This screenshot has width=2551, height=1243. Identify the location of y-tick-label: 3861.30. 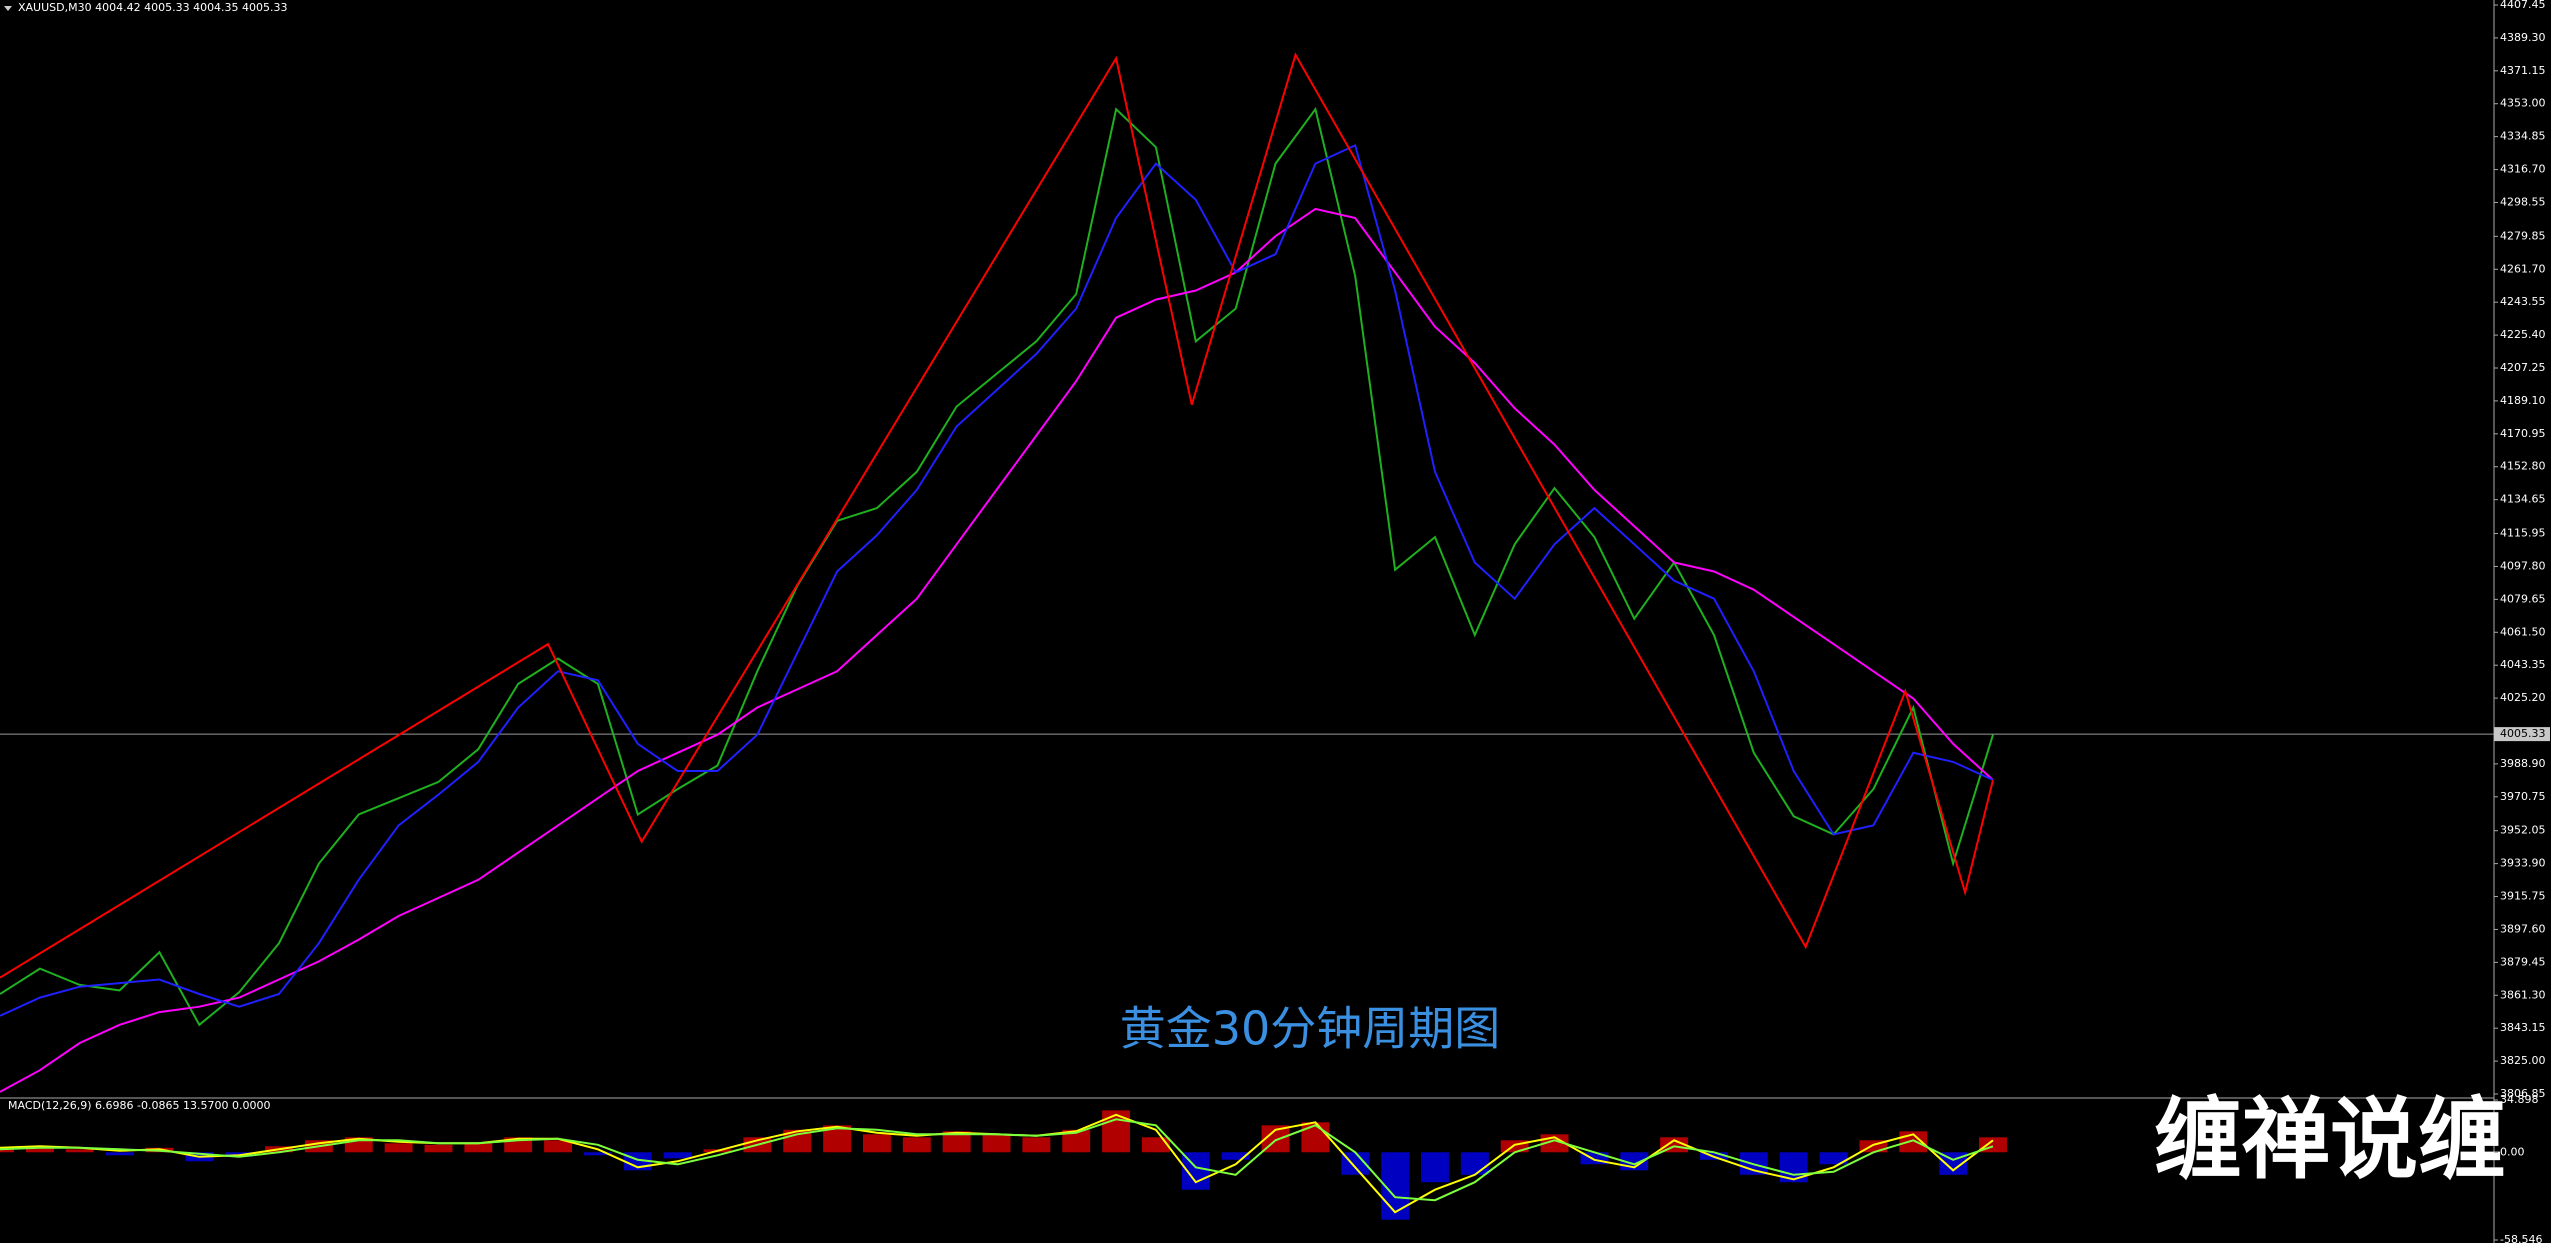
(2523, 994).